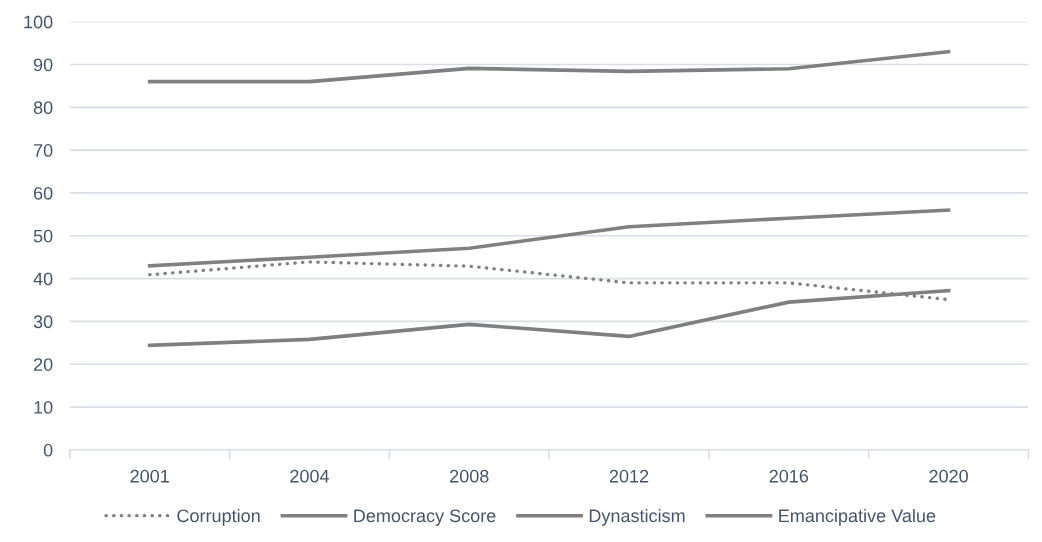  Describe the element at coordinates (637, 517) in the screenshot. I see `legend-label: Dynasticism` at that location.